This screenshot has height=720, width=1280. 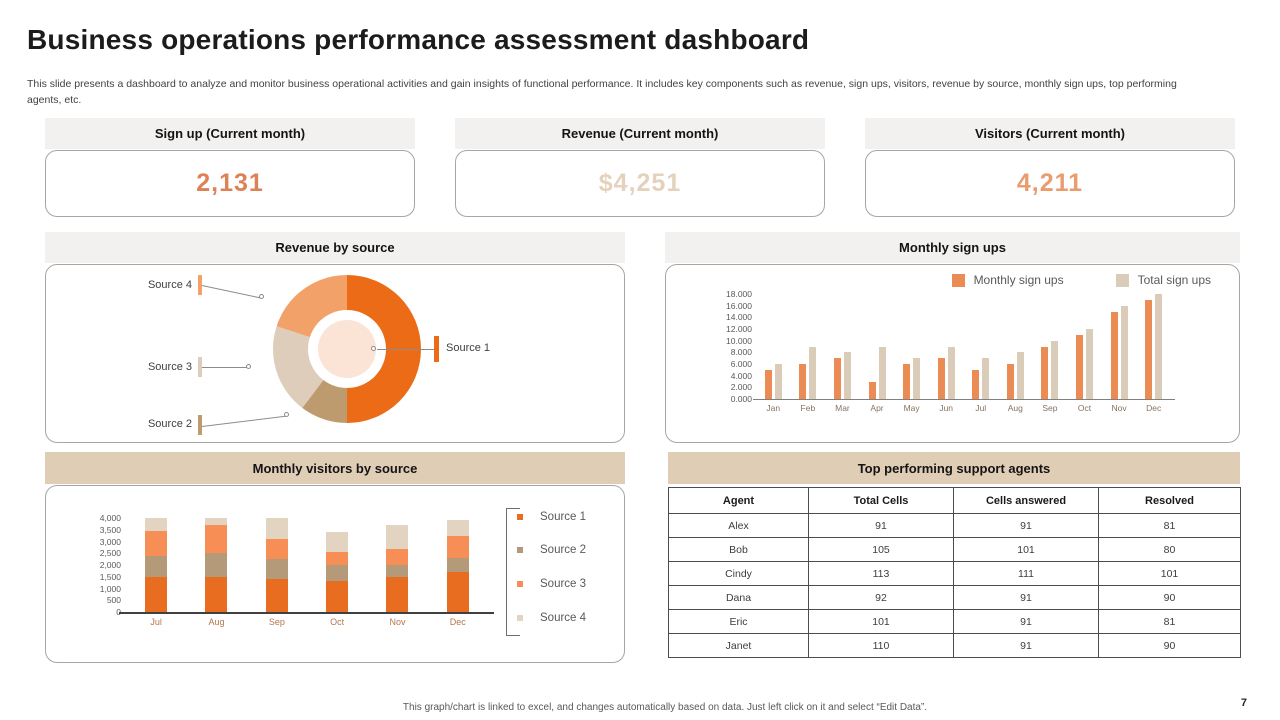 I want to click on y-tick-label: 2,000, so click(x=110, y=565).